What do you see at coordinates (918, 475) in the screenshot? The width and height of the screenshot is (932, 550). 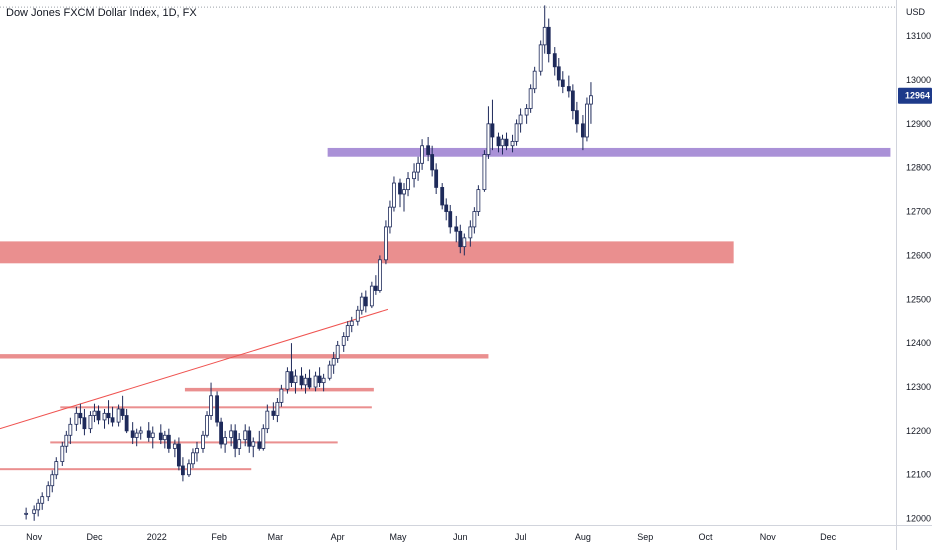 I see `y-tick-label: 12100` at bounding box center [918, 475].